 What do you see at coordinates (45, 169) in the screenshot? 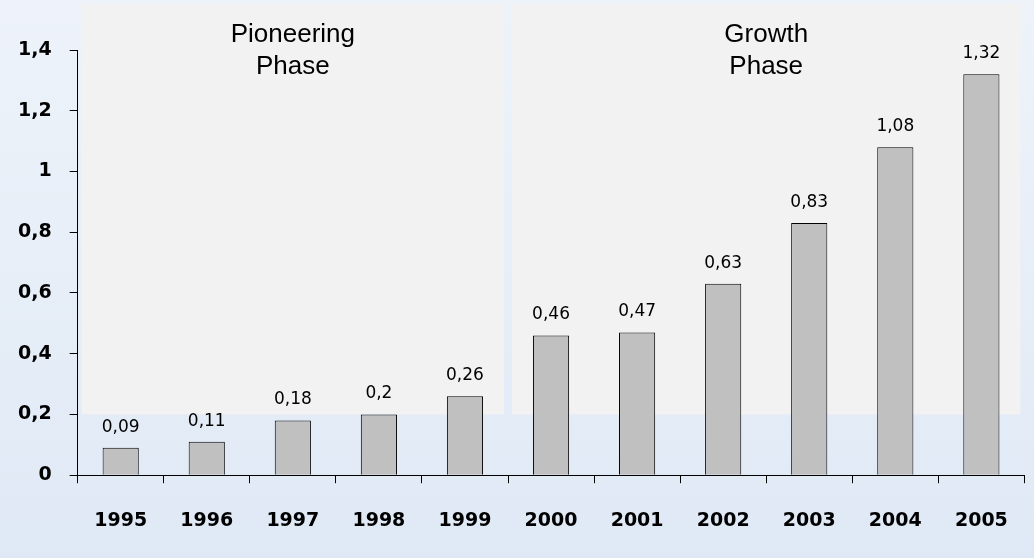
I see `y-tick-label: 1` at bounding box center [45, 169].